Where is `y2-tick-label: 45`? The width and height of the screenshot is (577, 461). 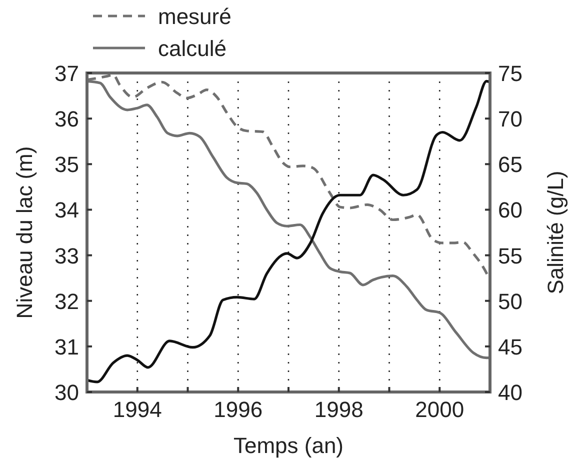 y2-tick-label: 45 is located at coordinates (510, 347).